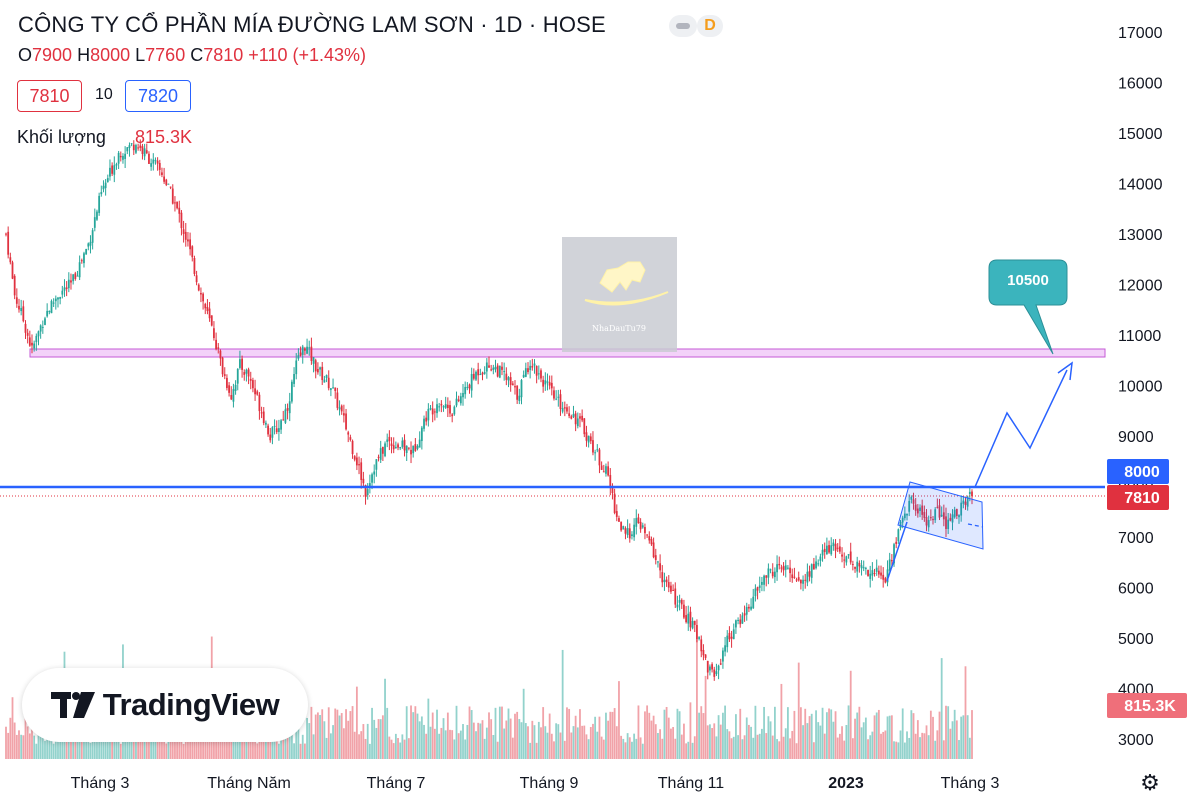  What do you see at coordinates (1140, 33) in the screenshot?
I see `y-tick-label: 17000` at bounding box center [1140, 33].